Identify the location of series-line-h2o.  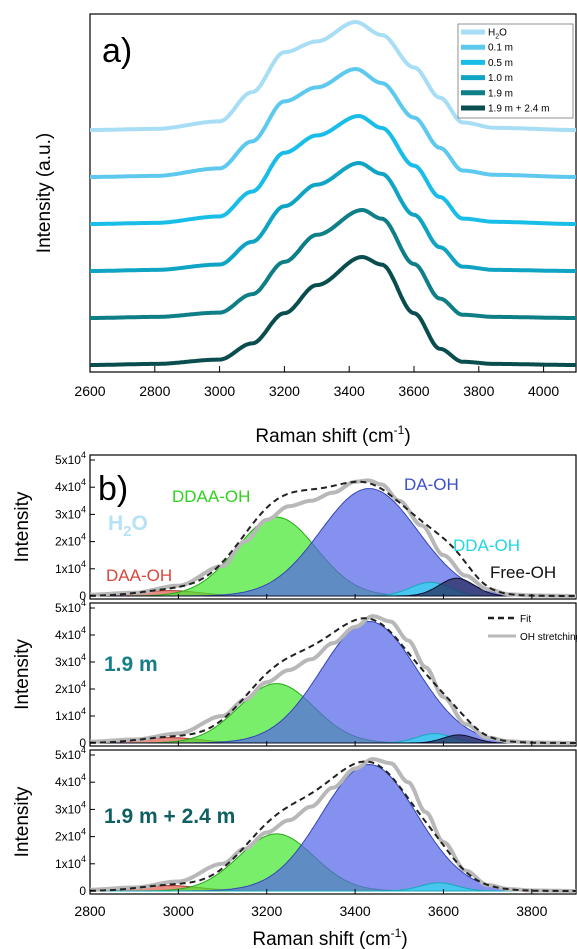
(333, 76).